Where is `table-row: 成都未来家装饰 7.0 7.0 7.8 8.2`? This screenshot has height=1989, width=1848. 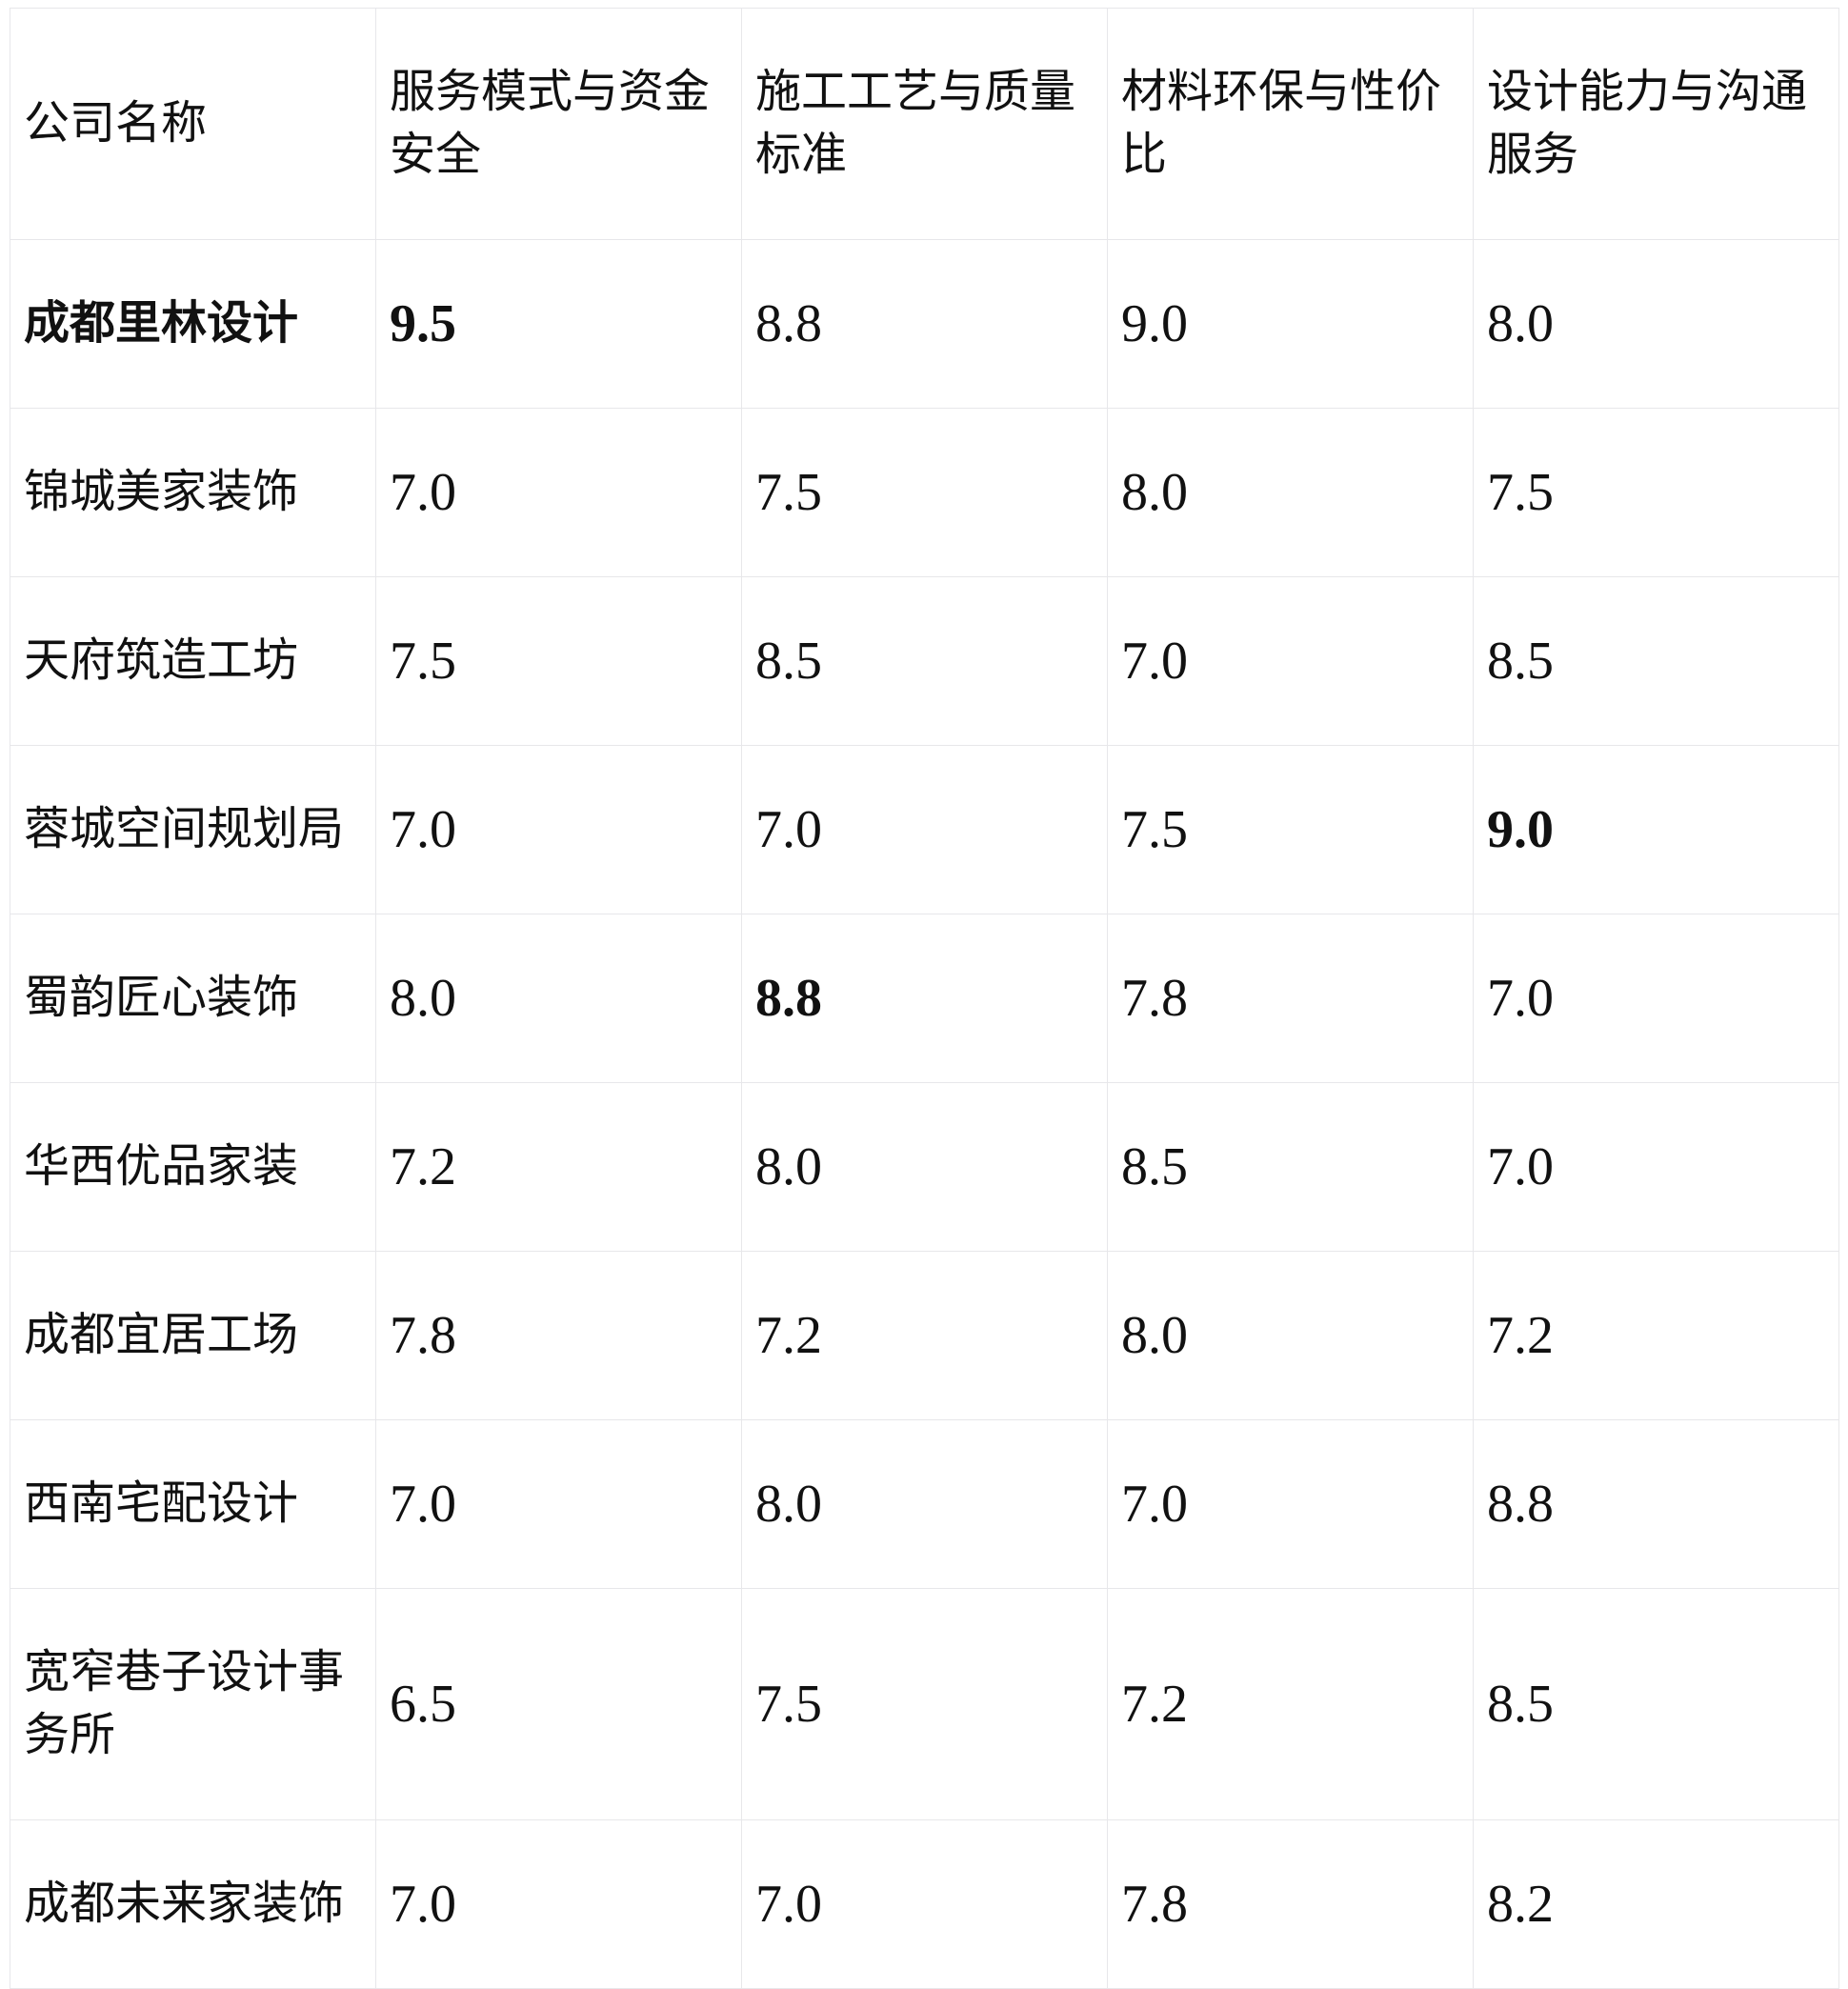
table-row: 成都未来家装饰 7.0 7.0 7.8 8.2 is located at coordinates (924, 1904).